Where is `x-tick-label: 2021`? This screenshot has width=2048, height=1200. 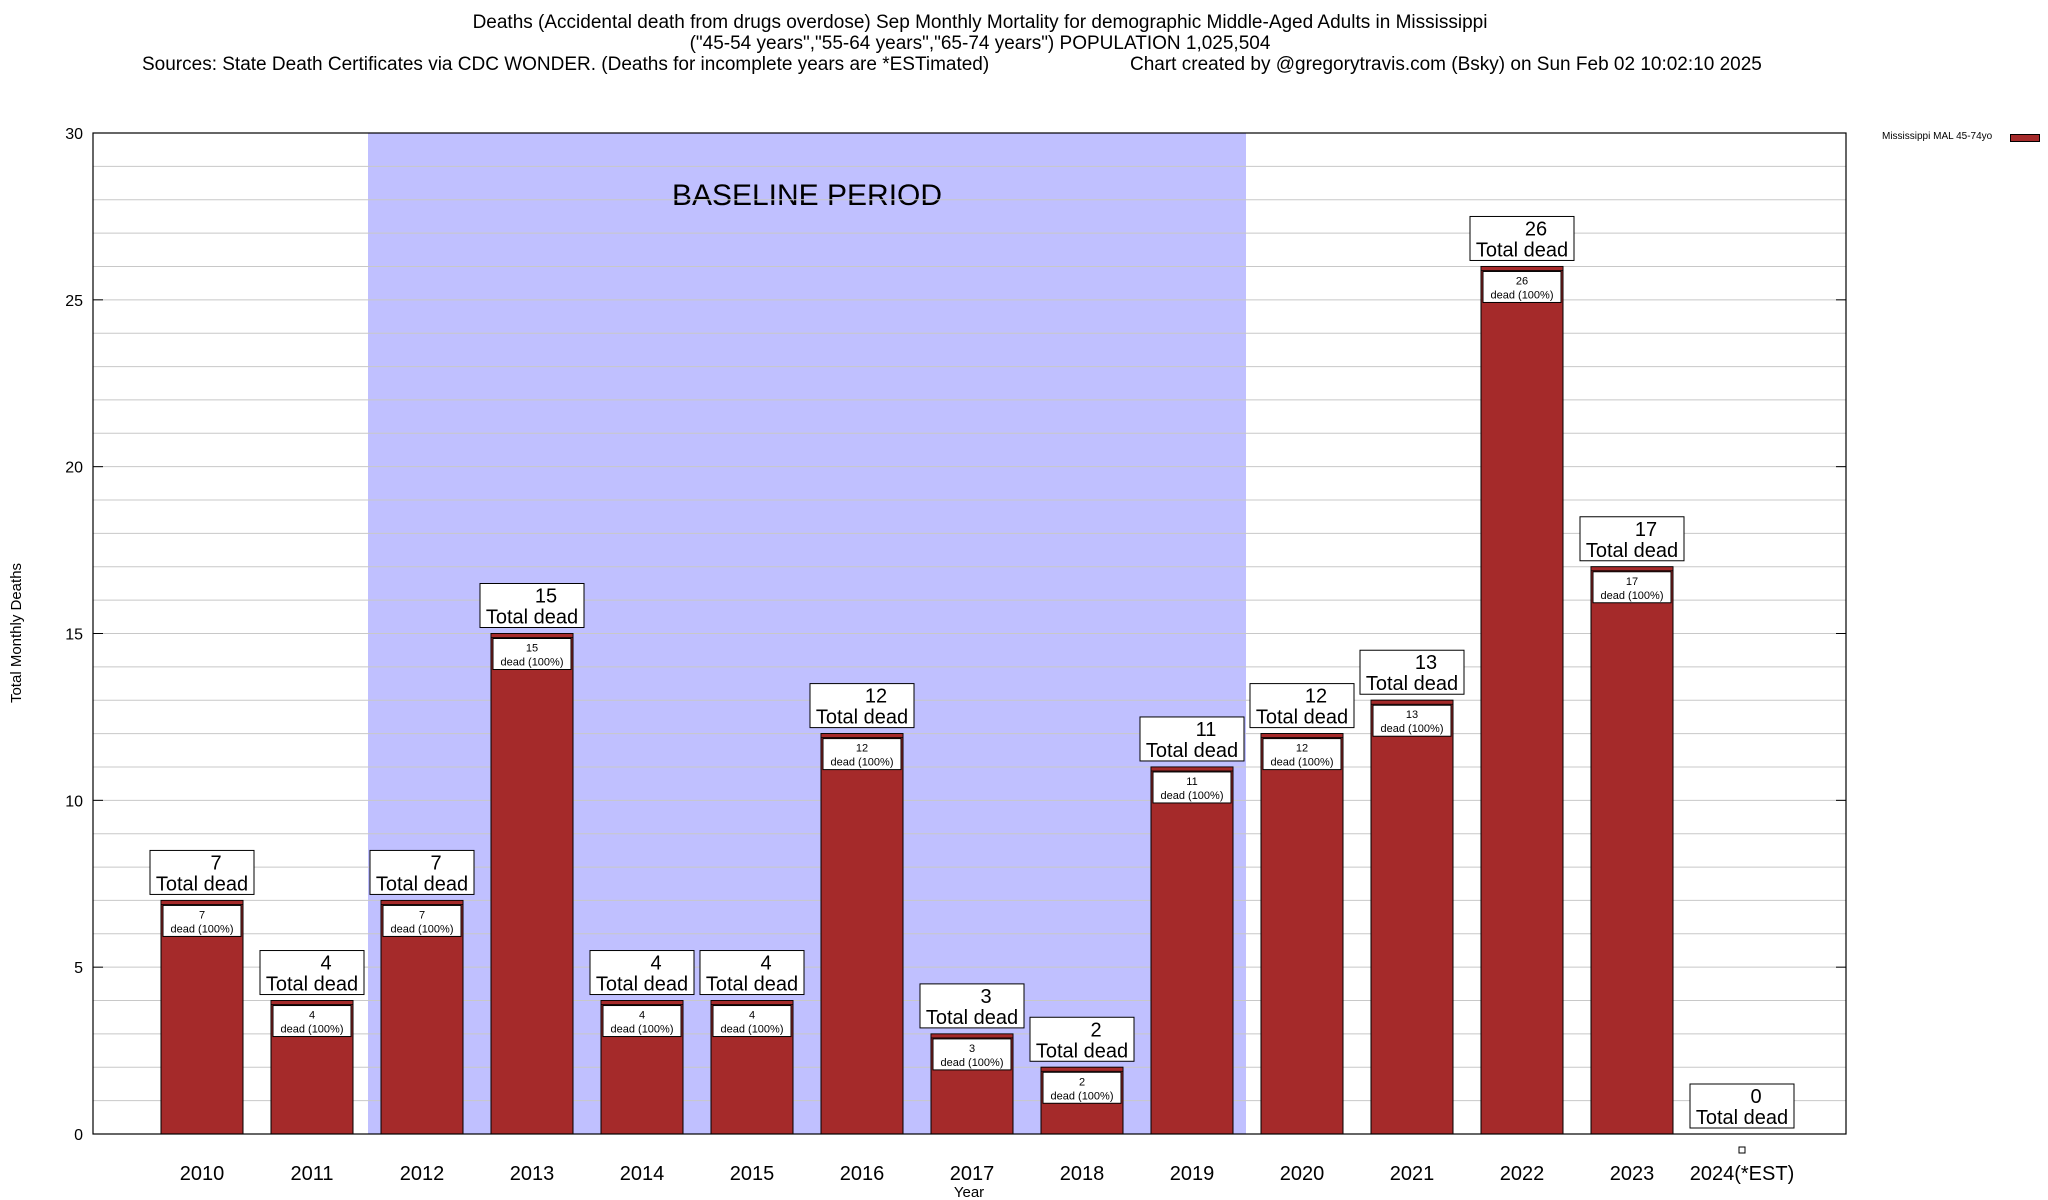 x-tick-label: 2021 is located at coordinates (1412, 1174).